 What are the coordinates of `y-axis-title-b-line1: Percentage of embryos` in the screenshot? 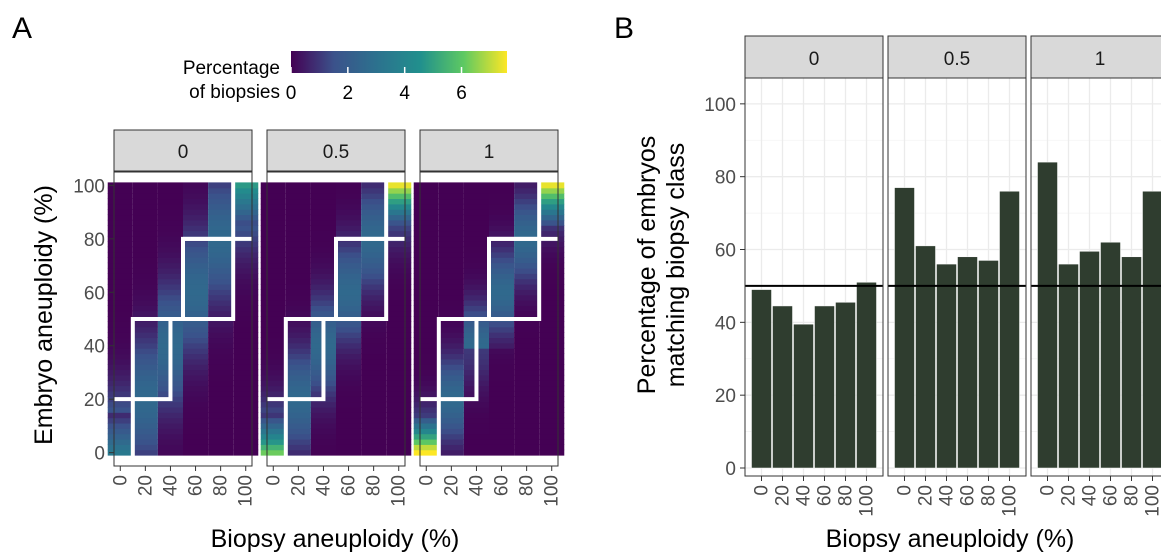 It's located at (647, 265).